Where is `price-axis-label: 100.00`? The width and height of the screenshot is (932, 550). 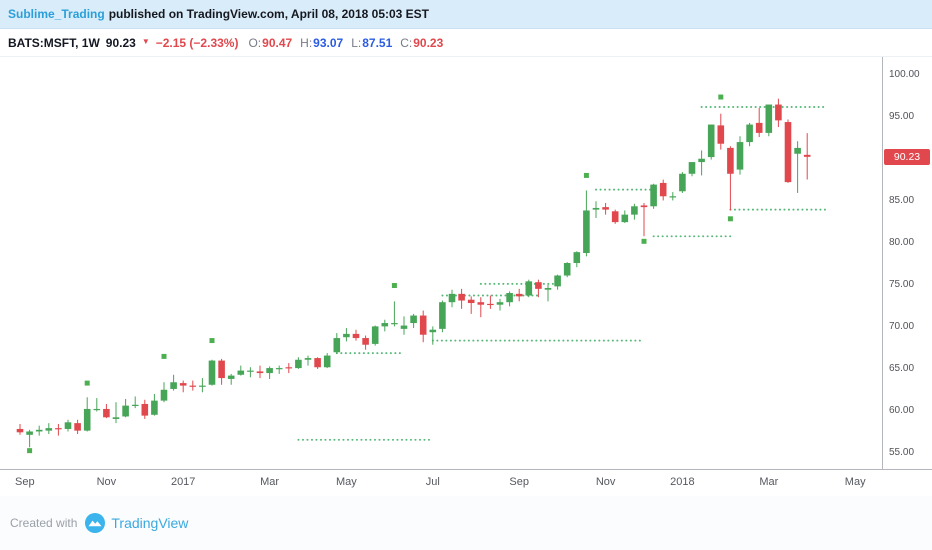
price-axis-label: 100.00 is located at coordinates (904, 75).